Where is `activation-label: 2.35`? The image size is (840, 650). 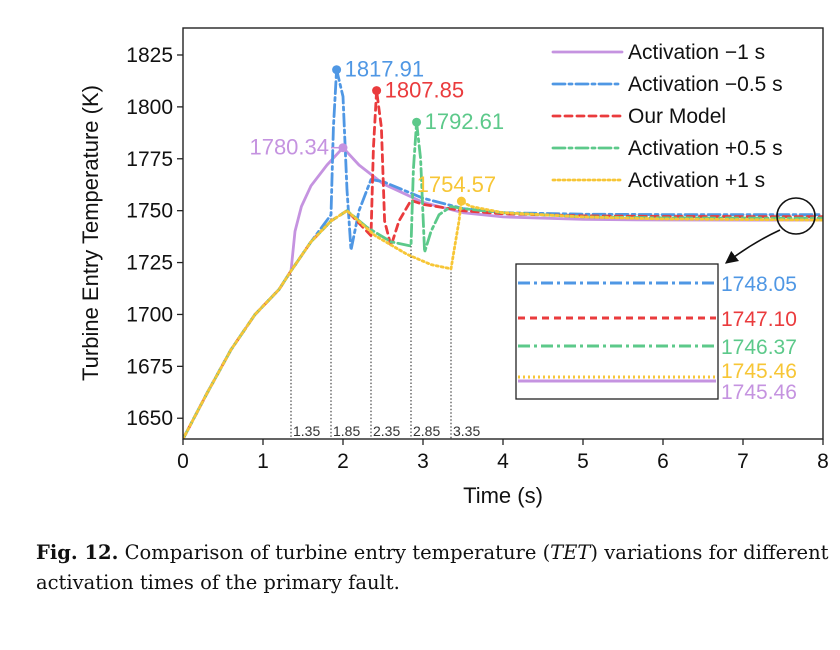
activation-label: 2.35 is located at coordinates (386, 431).